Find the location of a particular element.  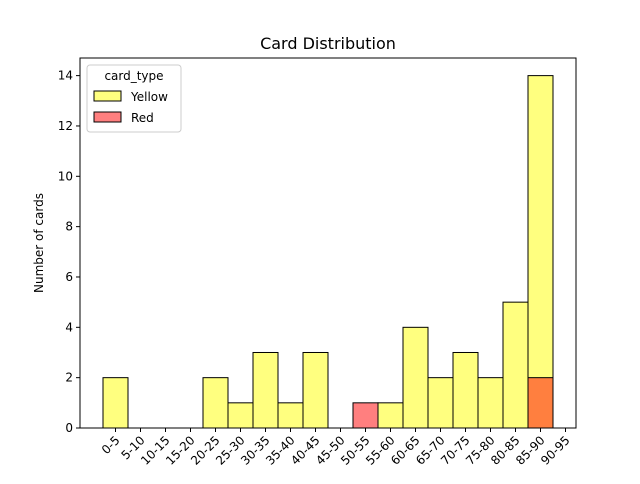

y-tick-label: 2 is located at coordinates (69, 378).